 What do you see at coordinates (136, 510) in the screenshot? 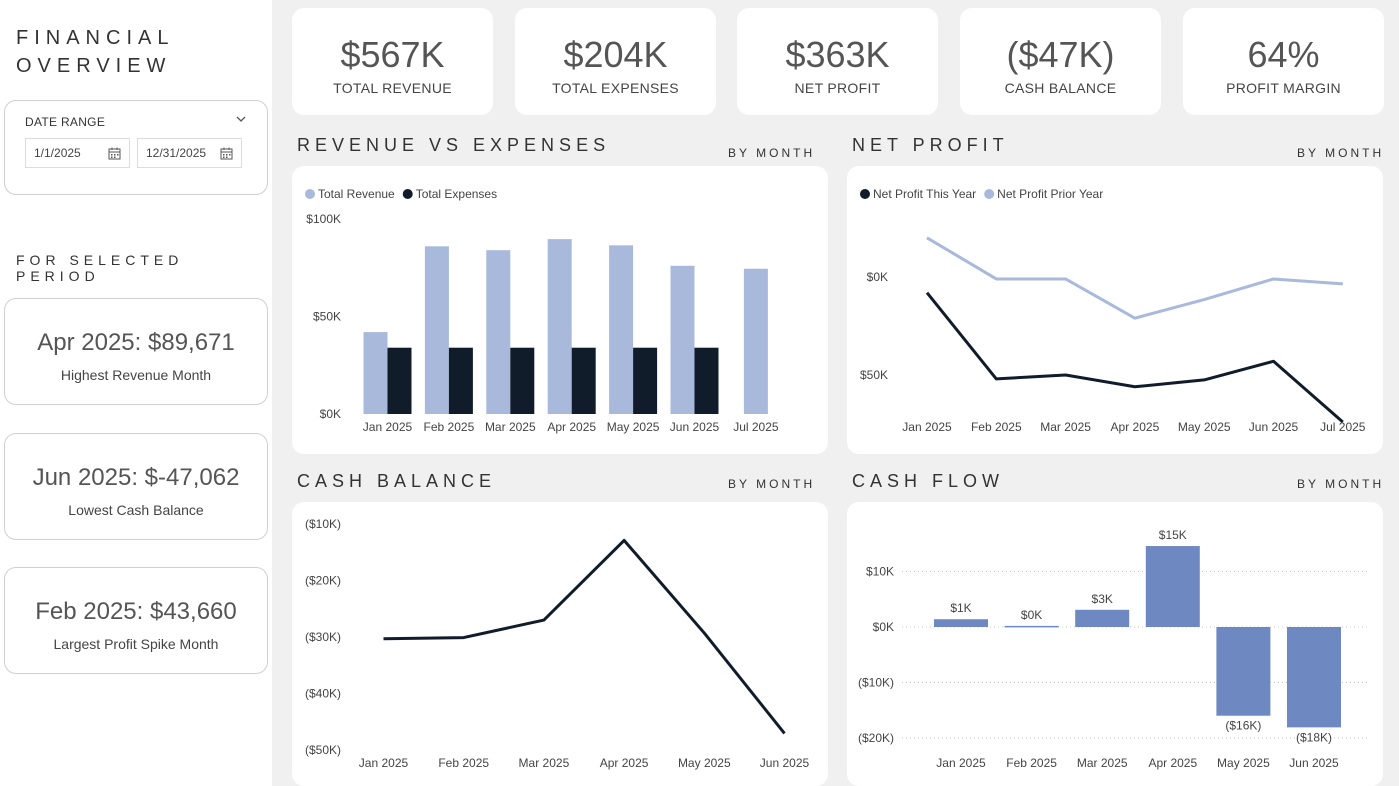
I see `stat-caption: Lowest Cash Balance` at bounding box center [136, 510].